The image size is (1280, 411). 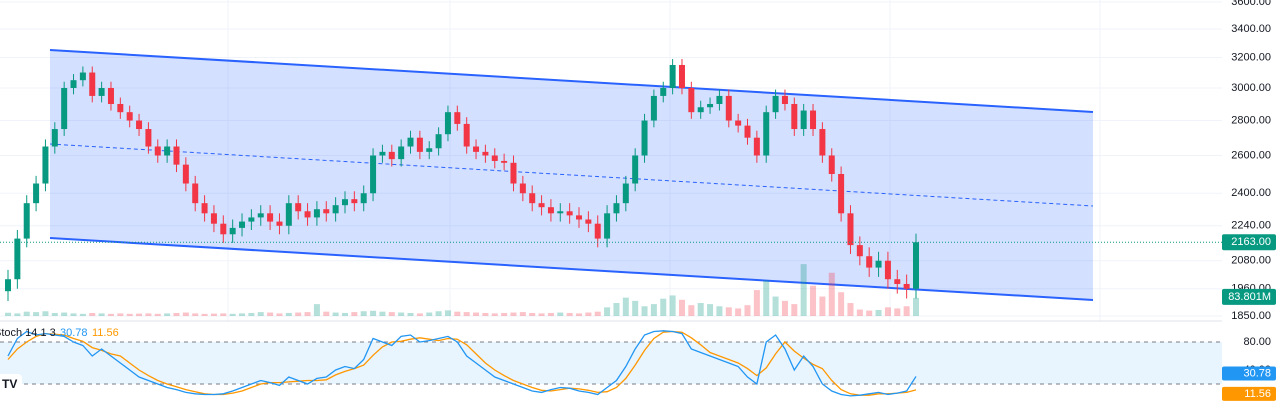 I want to click on price-scale, so click(x=1251, y=205).